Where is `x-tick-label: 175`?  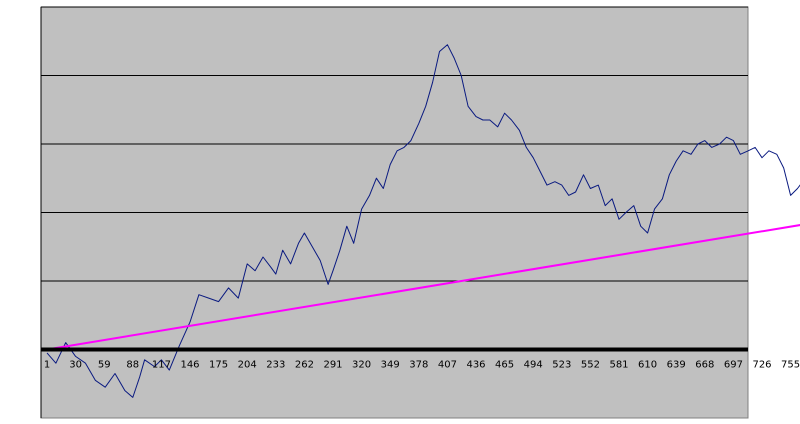 x-tick-label: 175 is located at coordinates (218, 365).